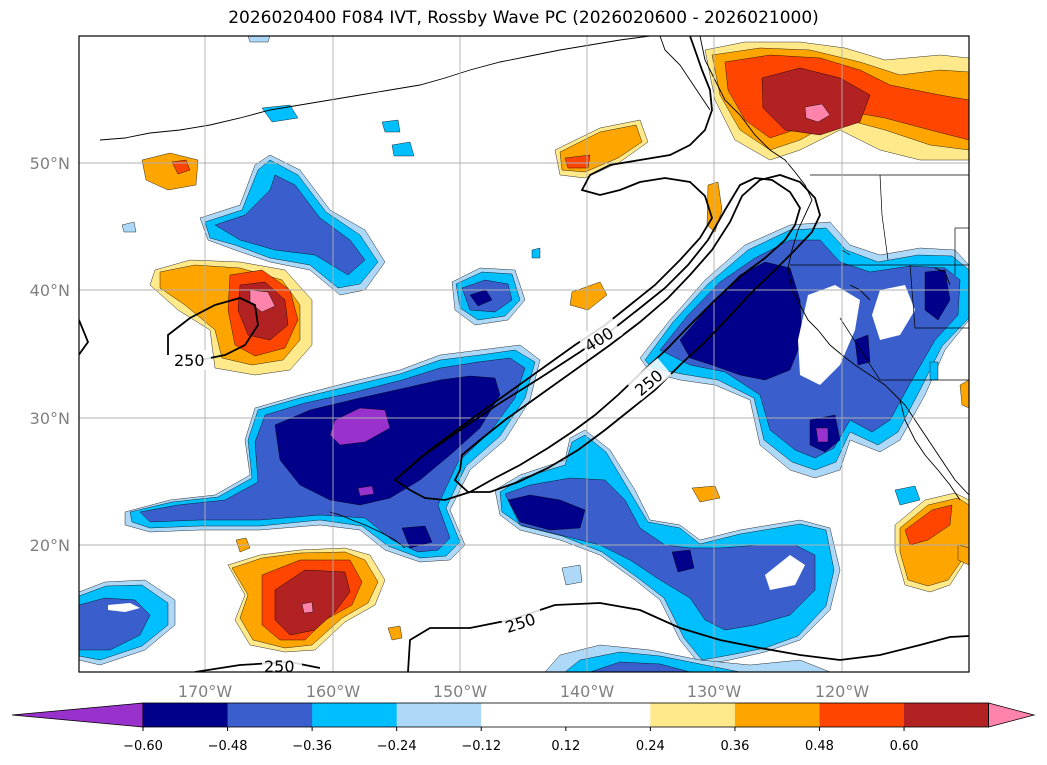  Describe the element at coordinates (306, 600) in the screenshot. I see `positive-anomaly-hawaii-south` at that location.